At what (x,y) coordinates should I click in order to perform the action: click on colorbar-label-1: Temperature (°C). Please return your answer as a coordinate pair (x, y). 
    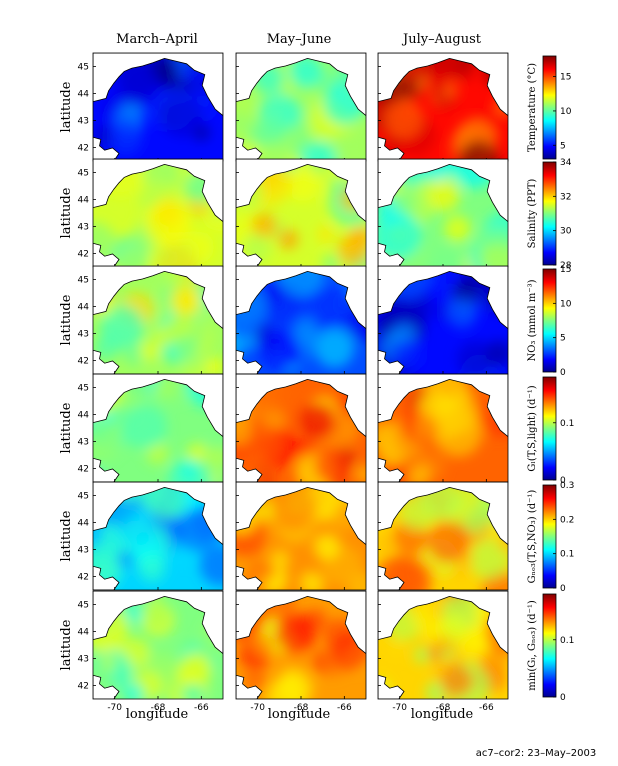
    Looking at the image, I should click on (532, 107).